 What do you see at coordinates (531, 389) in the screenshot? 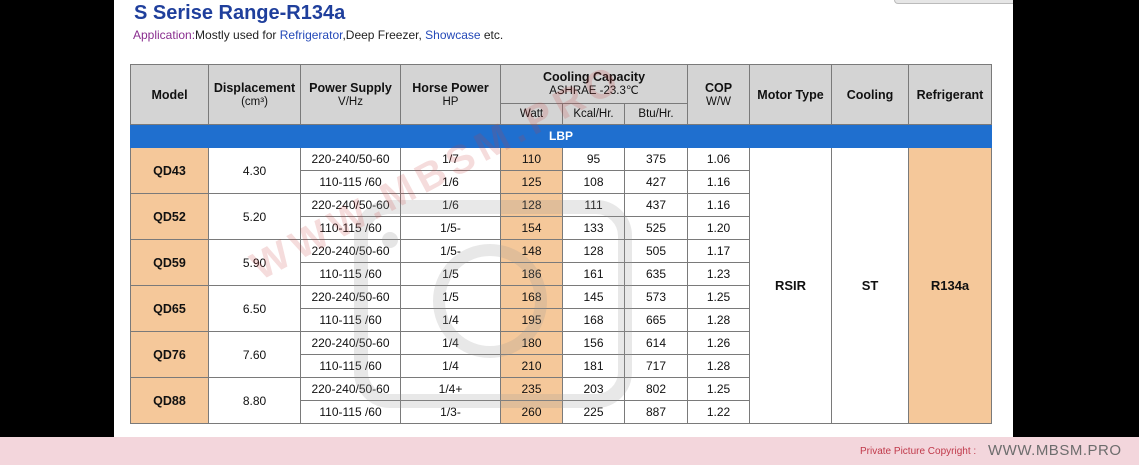
I see `watt-cell: 235` at bounding box center [531, 389].